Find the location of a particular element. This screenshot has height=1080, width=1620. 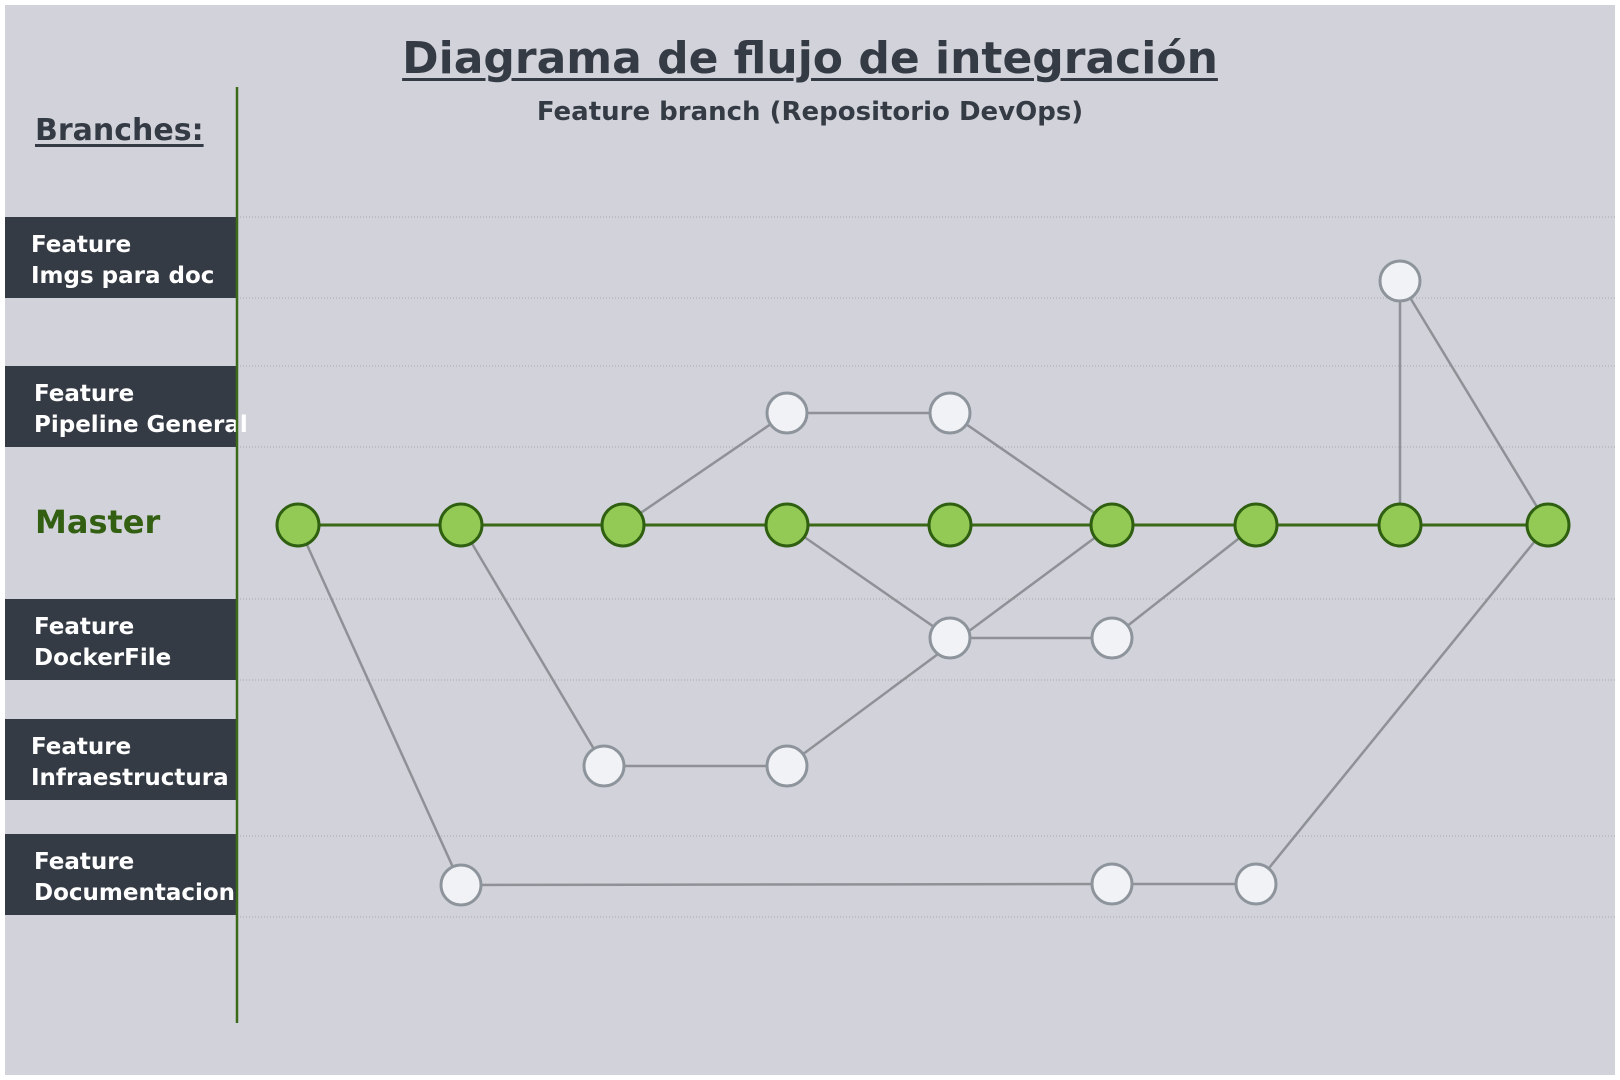

branches-heading: Branches: is located at coordinates (119, 130).